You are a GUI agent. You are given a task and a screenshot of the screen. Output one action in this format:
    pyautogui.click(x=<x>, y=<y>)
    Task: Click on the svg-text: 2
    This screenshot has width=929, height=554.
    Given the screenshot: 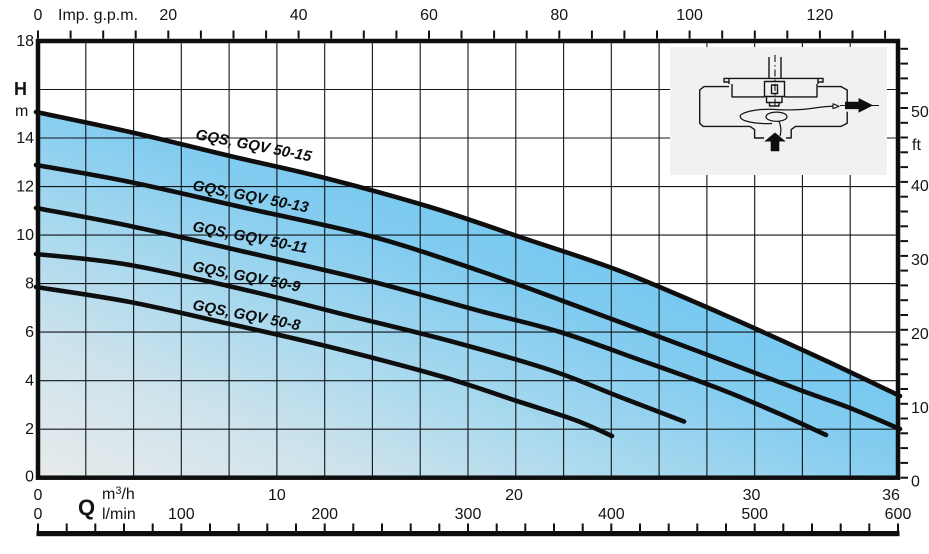 What is the action you would take?
    pyautogui.click(x=29, y=429)
    